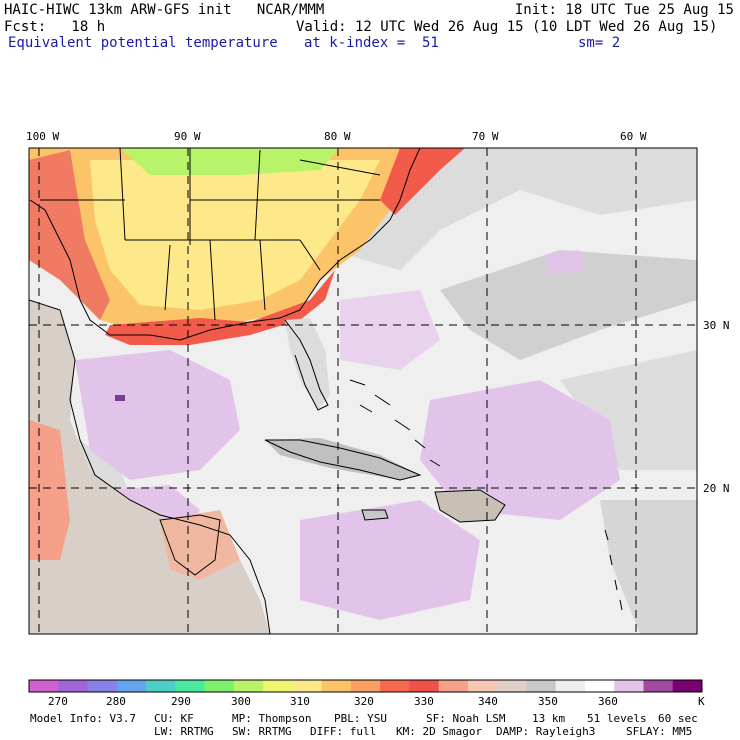 Image resolution: width=740 pixels, height=740 pixels. Describe the element at coordinates (485, 136) in the screenshot. I see `lon-label: 70 W` at that location.